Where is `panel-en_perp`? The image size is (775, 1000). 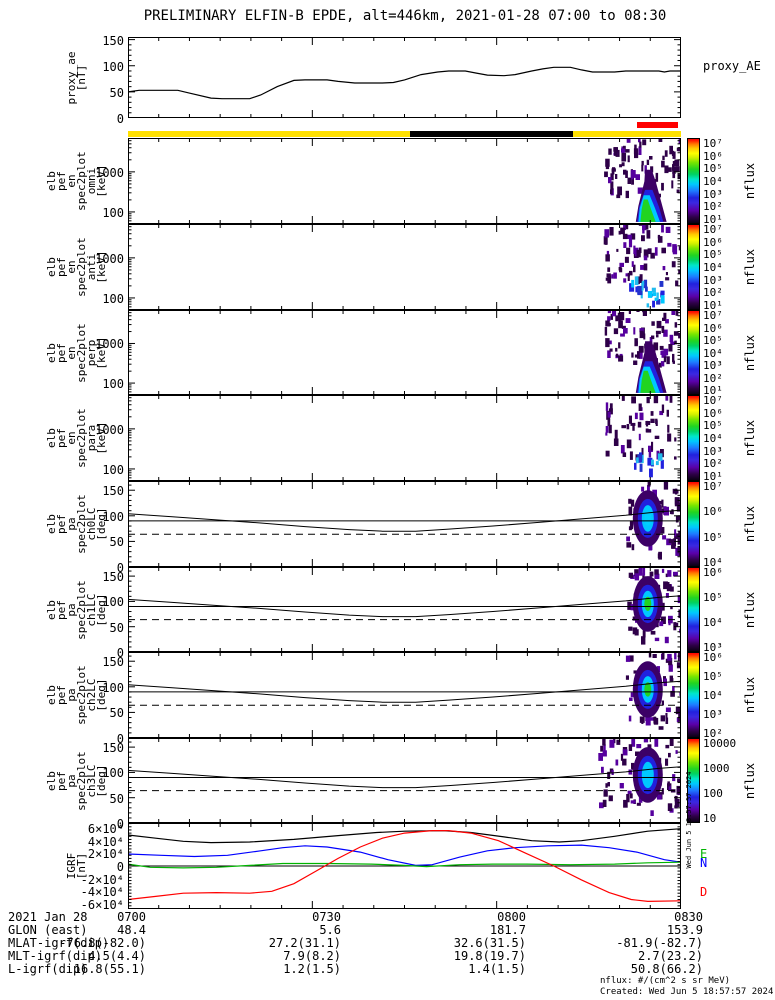
panel-en_perp is located at coordinates (404, 349).